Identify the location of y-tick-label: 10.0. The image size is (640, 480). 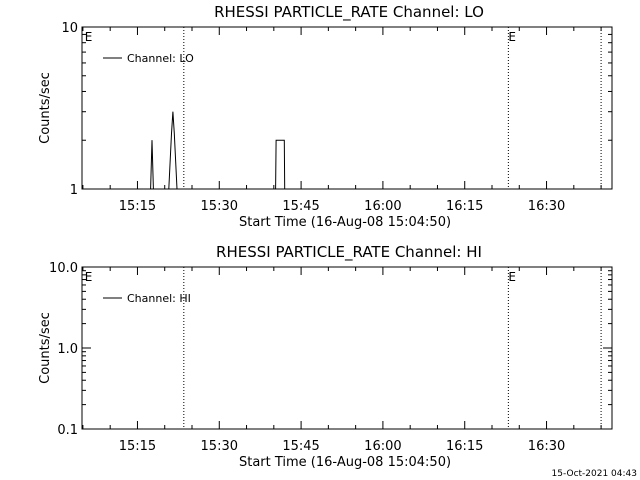
(63, 268).